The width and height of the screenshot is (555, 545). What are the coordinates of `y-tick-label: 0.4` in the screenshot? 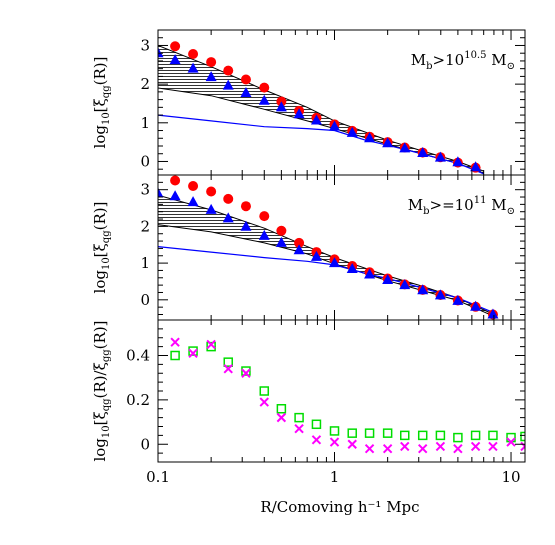 It's located at (138, 356).